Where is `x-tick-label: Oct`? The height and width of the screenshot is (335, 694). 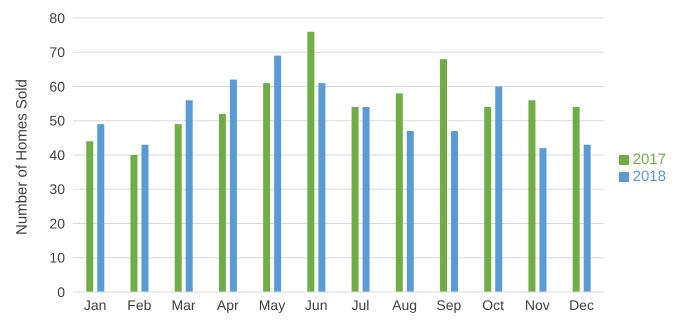 x-tick-label: Oct is located at coordinates (493, 304).